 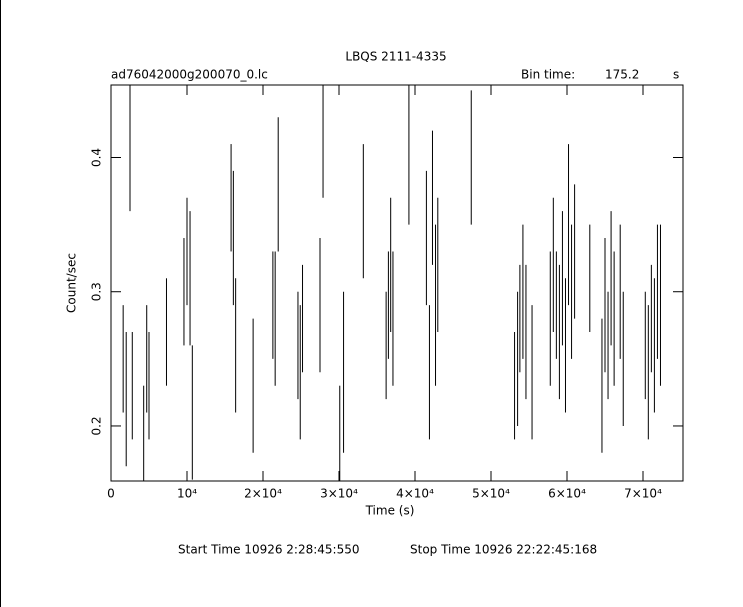 I want to click on bin-time: 175.2, so click(x=622, y=75).